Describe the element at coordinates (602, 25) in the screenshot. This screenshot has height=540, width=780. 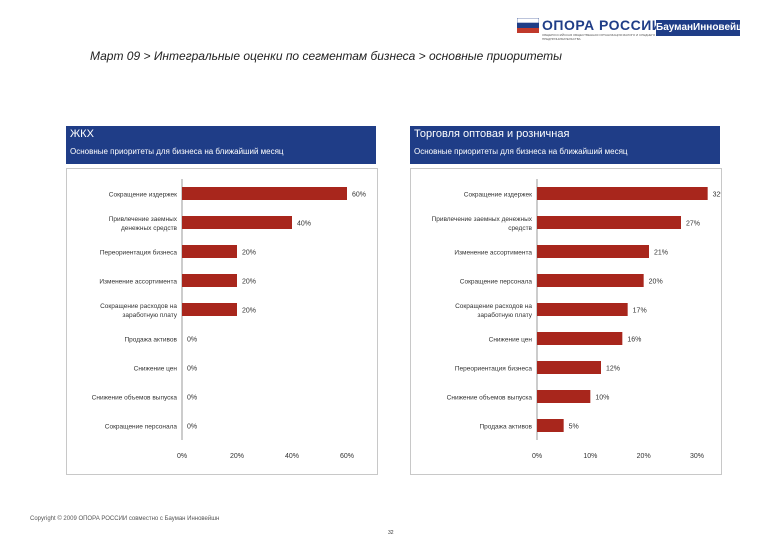
I see `logo-main-text: ОПОРА РОССИИ` at that location.